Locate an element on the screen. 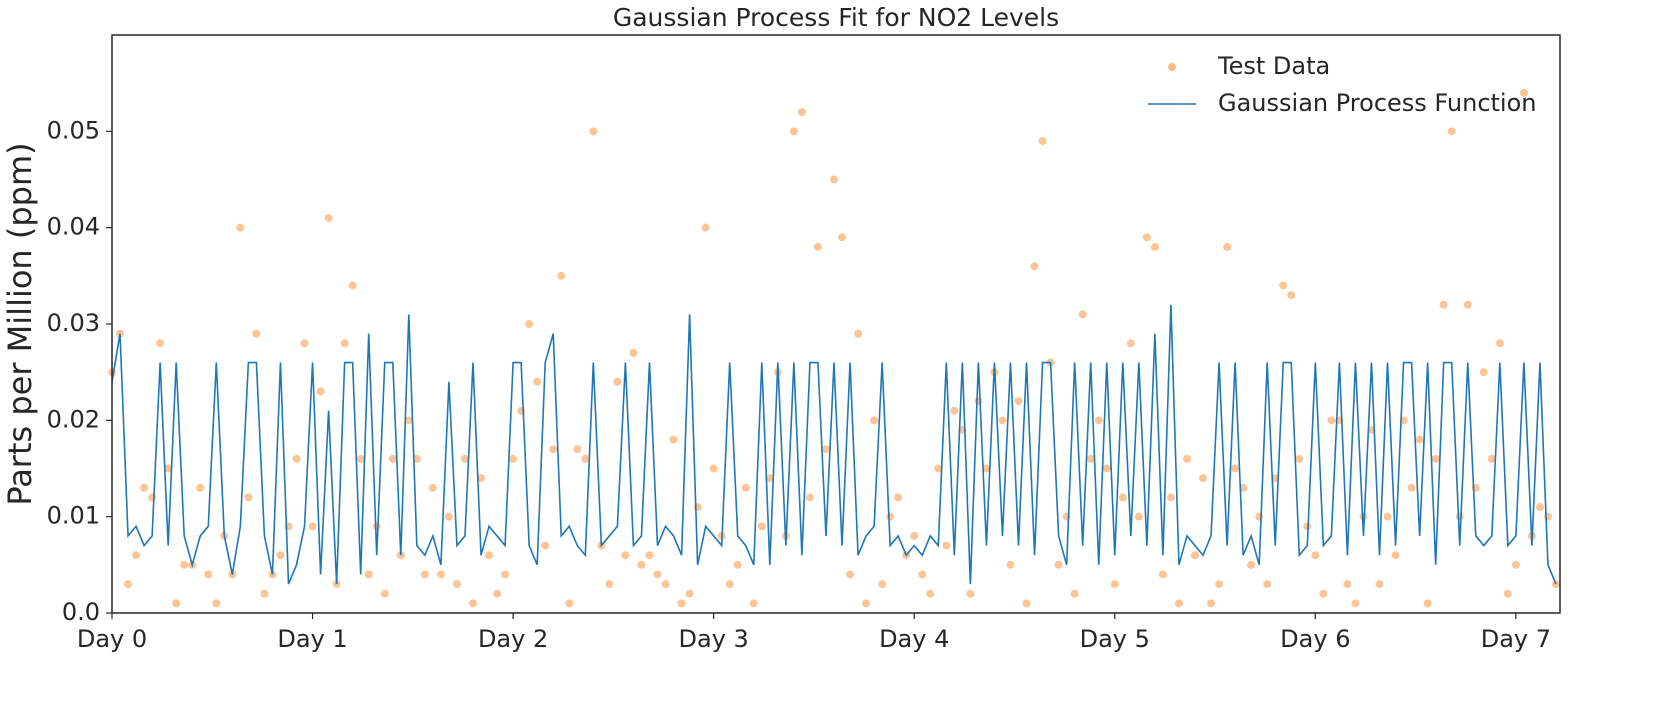  legend-label: Gaussian Process Function is located at coordinates (1377, 103).